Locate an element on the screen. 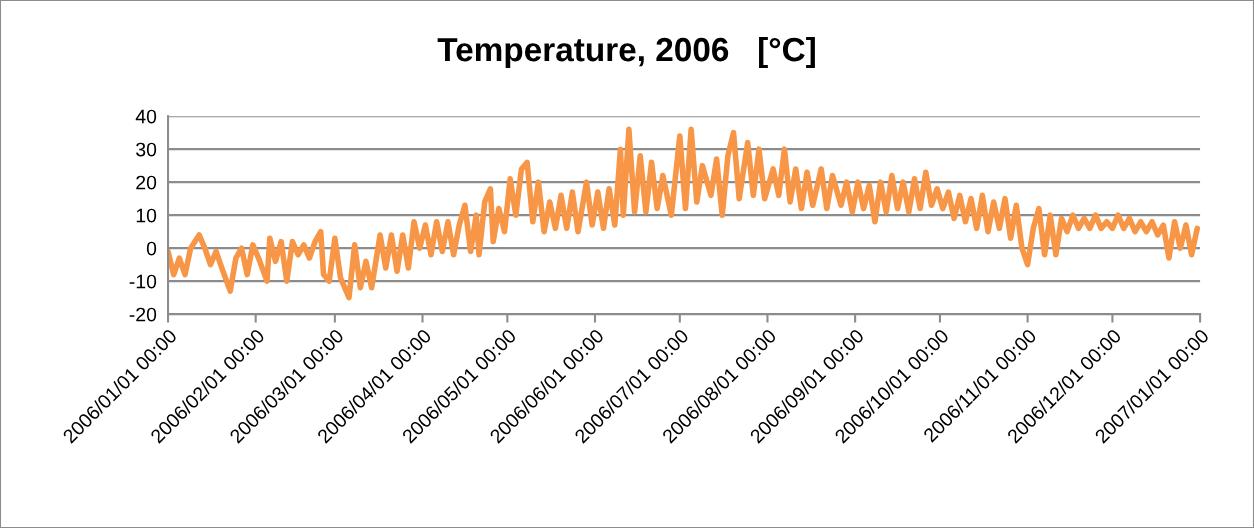 This screenshot has height=528, width=1254. y-tick-label: 20 is located at coordinates (146, 182).